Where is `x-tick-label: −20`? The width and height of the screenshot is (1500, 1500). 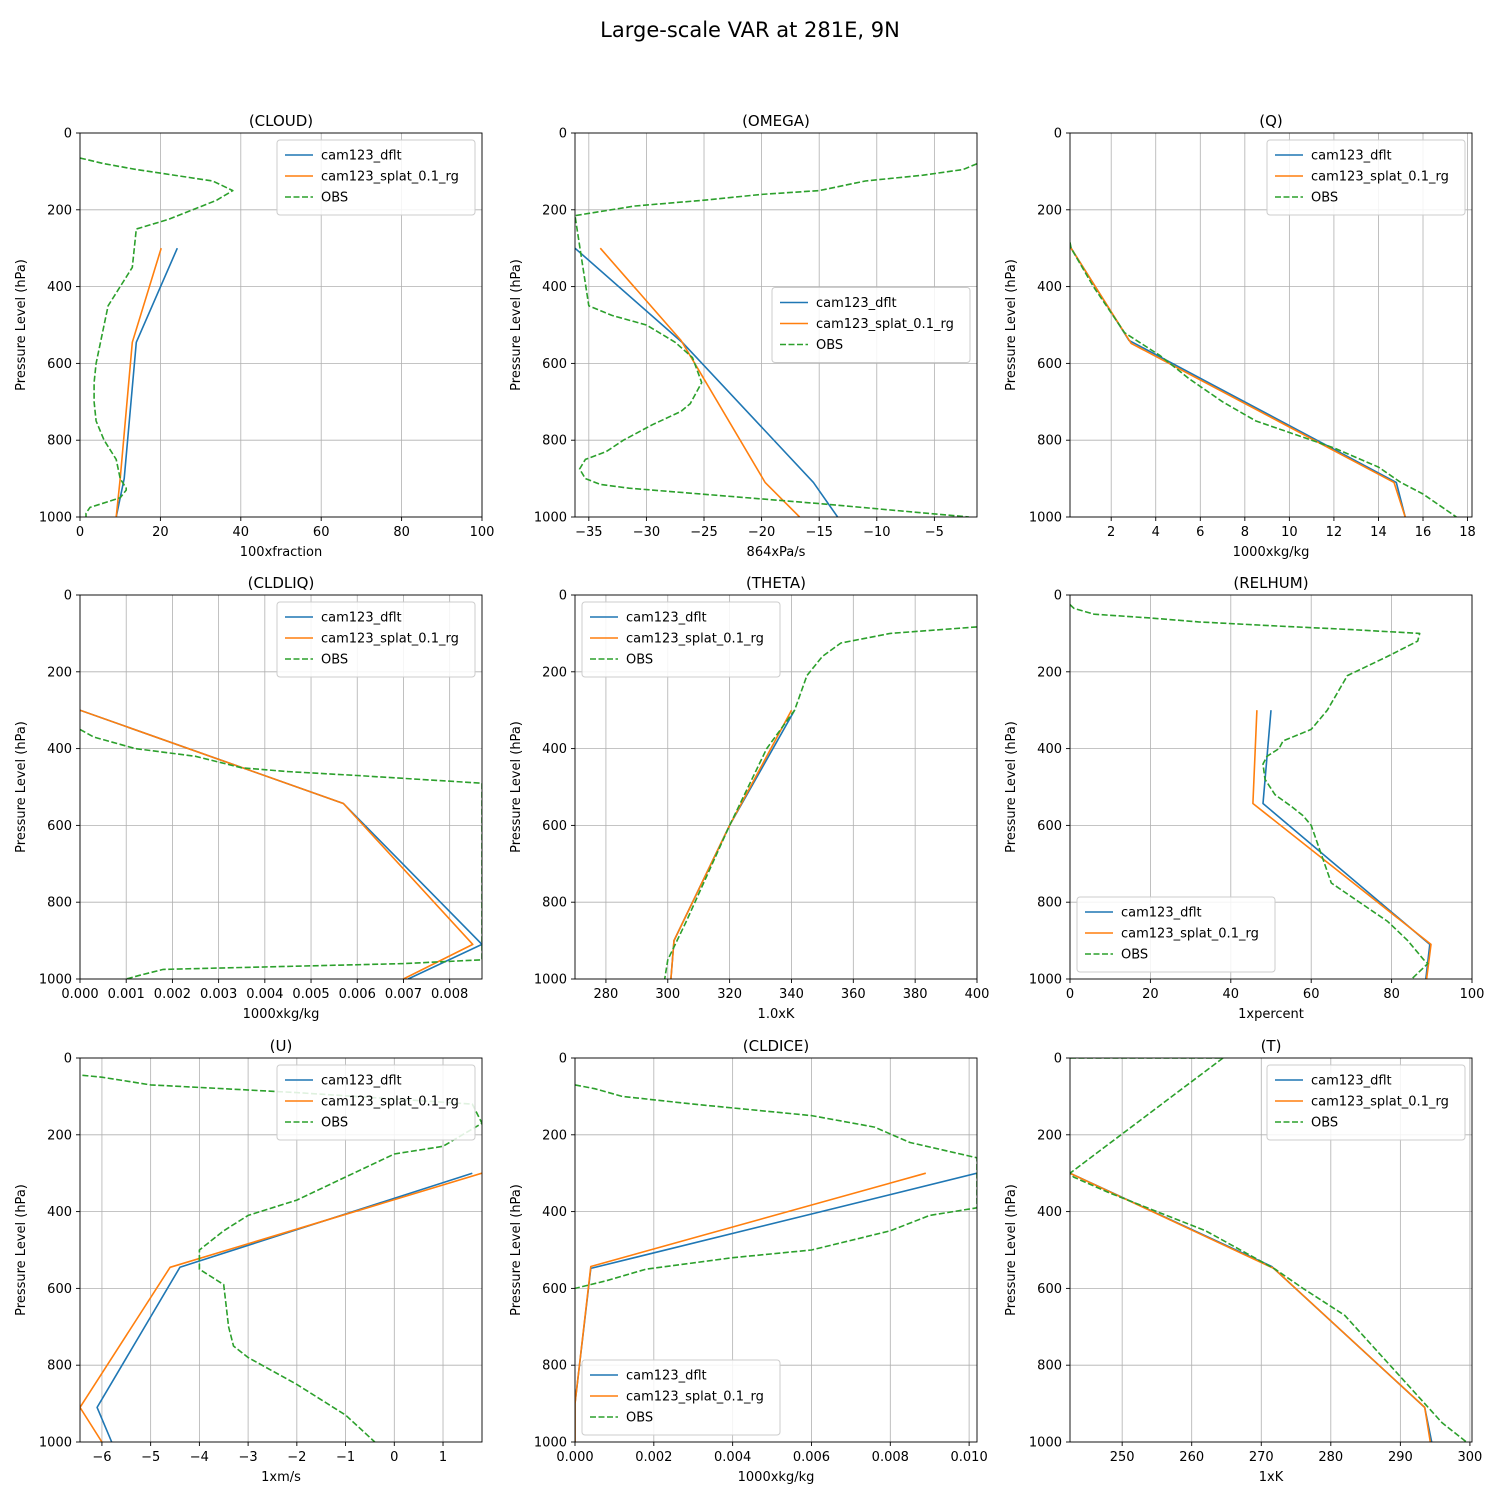 x-tick-label: −20 is located at coordinates (761, 532).